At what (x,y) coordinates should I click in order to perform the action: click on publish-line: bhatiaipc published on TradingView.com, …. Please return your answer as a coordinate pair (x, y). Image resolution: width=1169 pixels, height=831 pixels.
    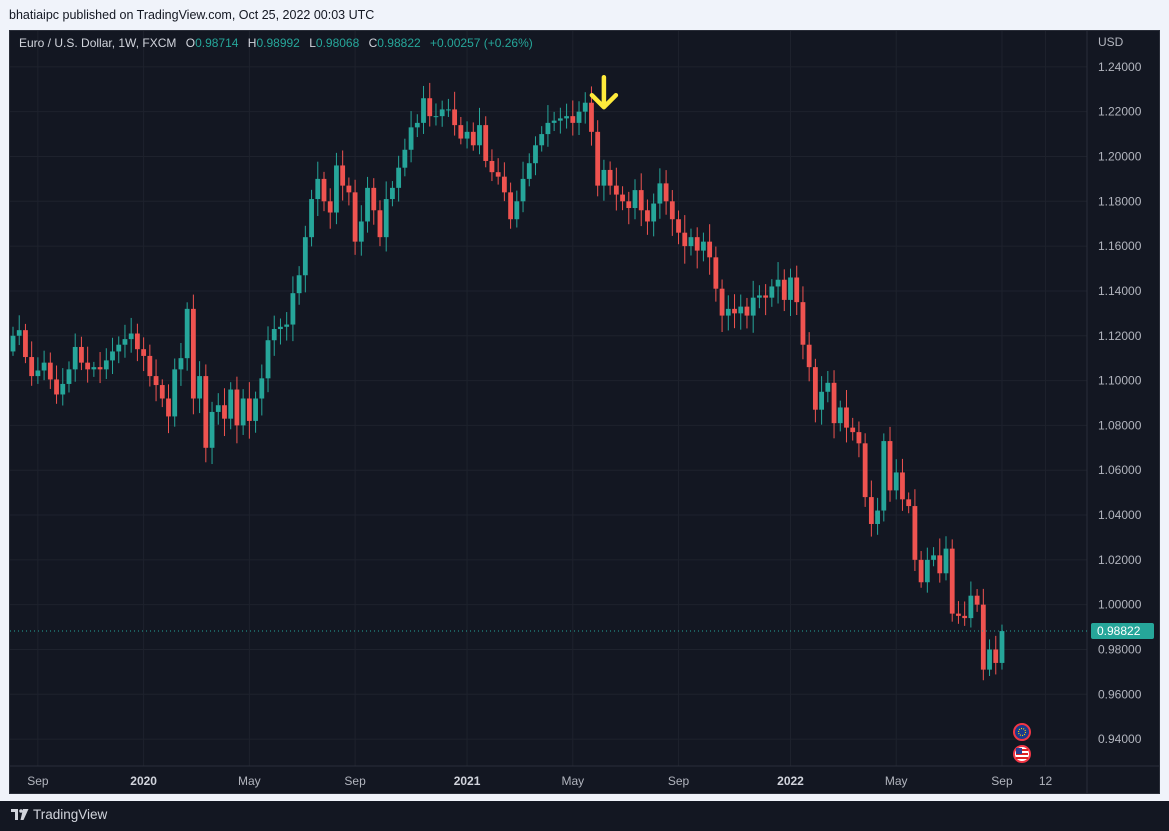
    Looking at the image, I should click on (584, 15).